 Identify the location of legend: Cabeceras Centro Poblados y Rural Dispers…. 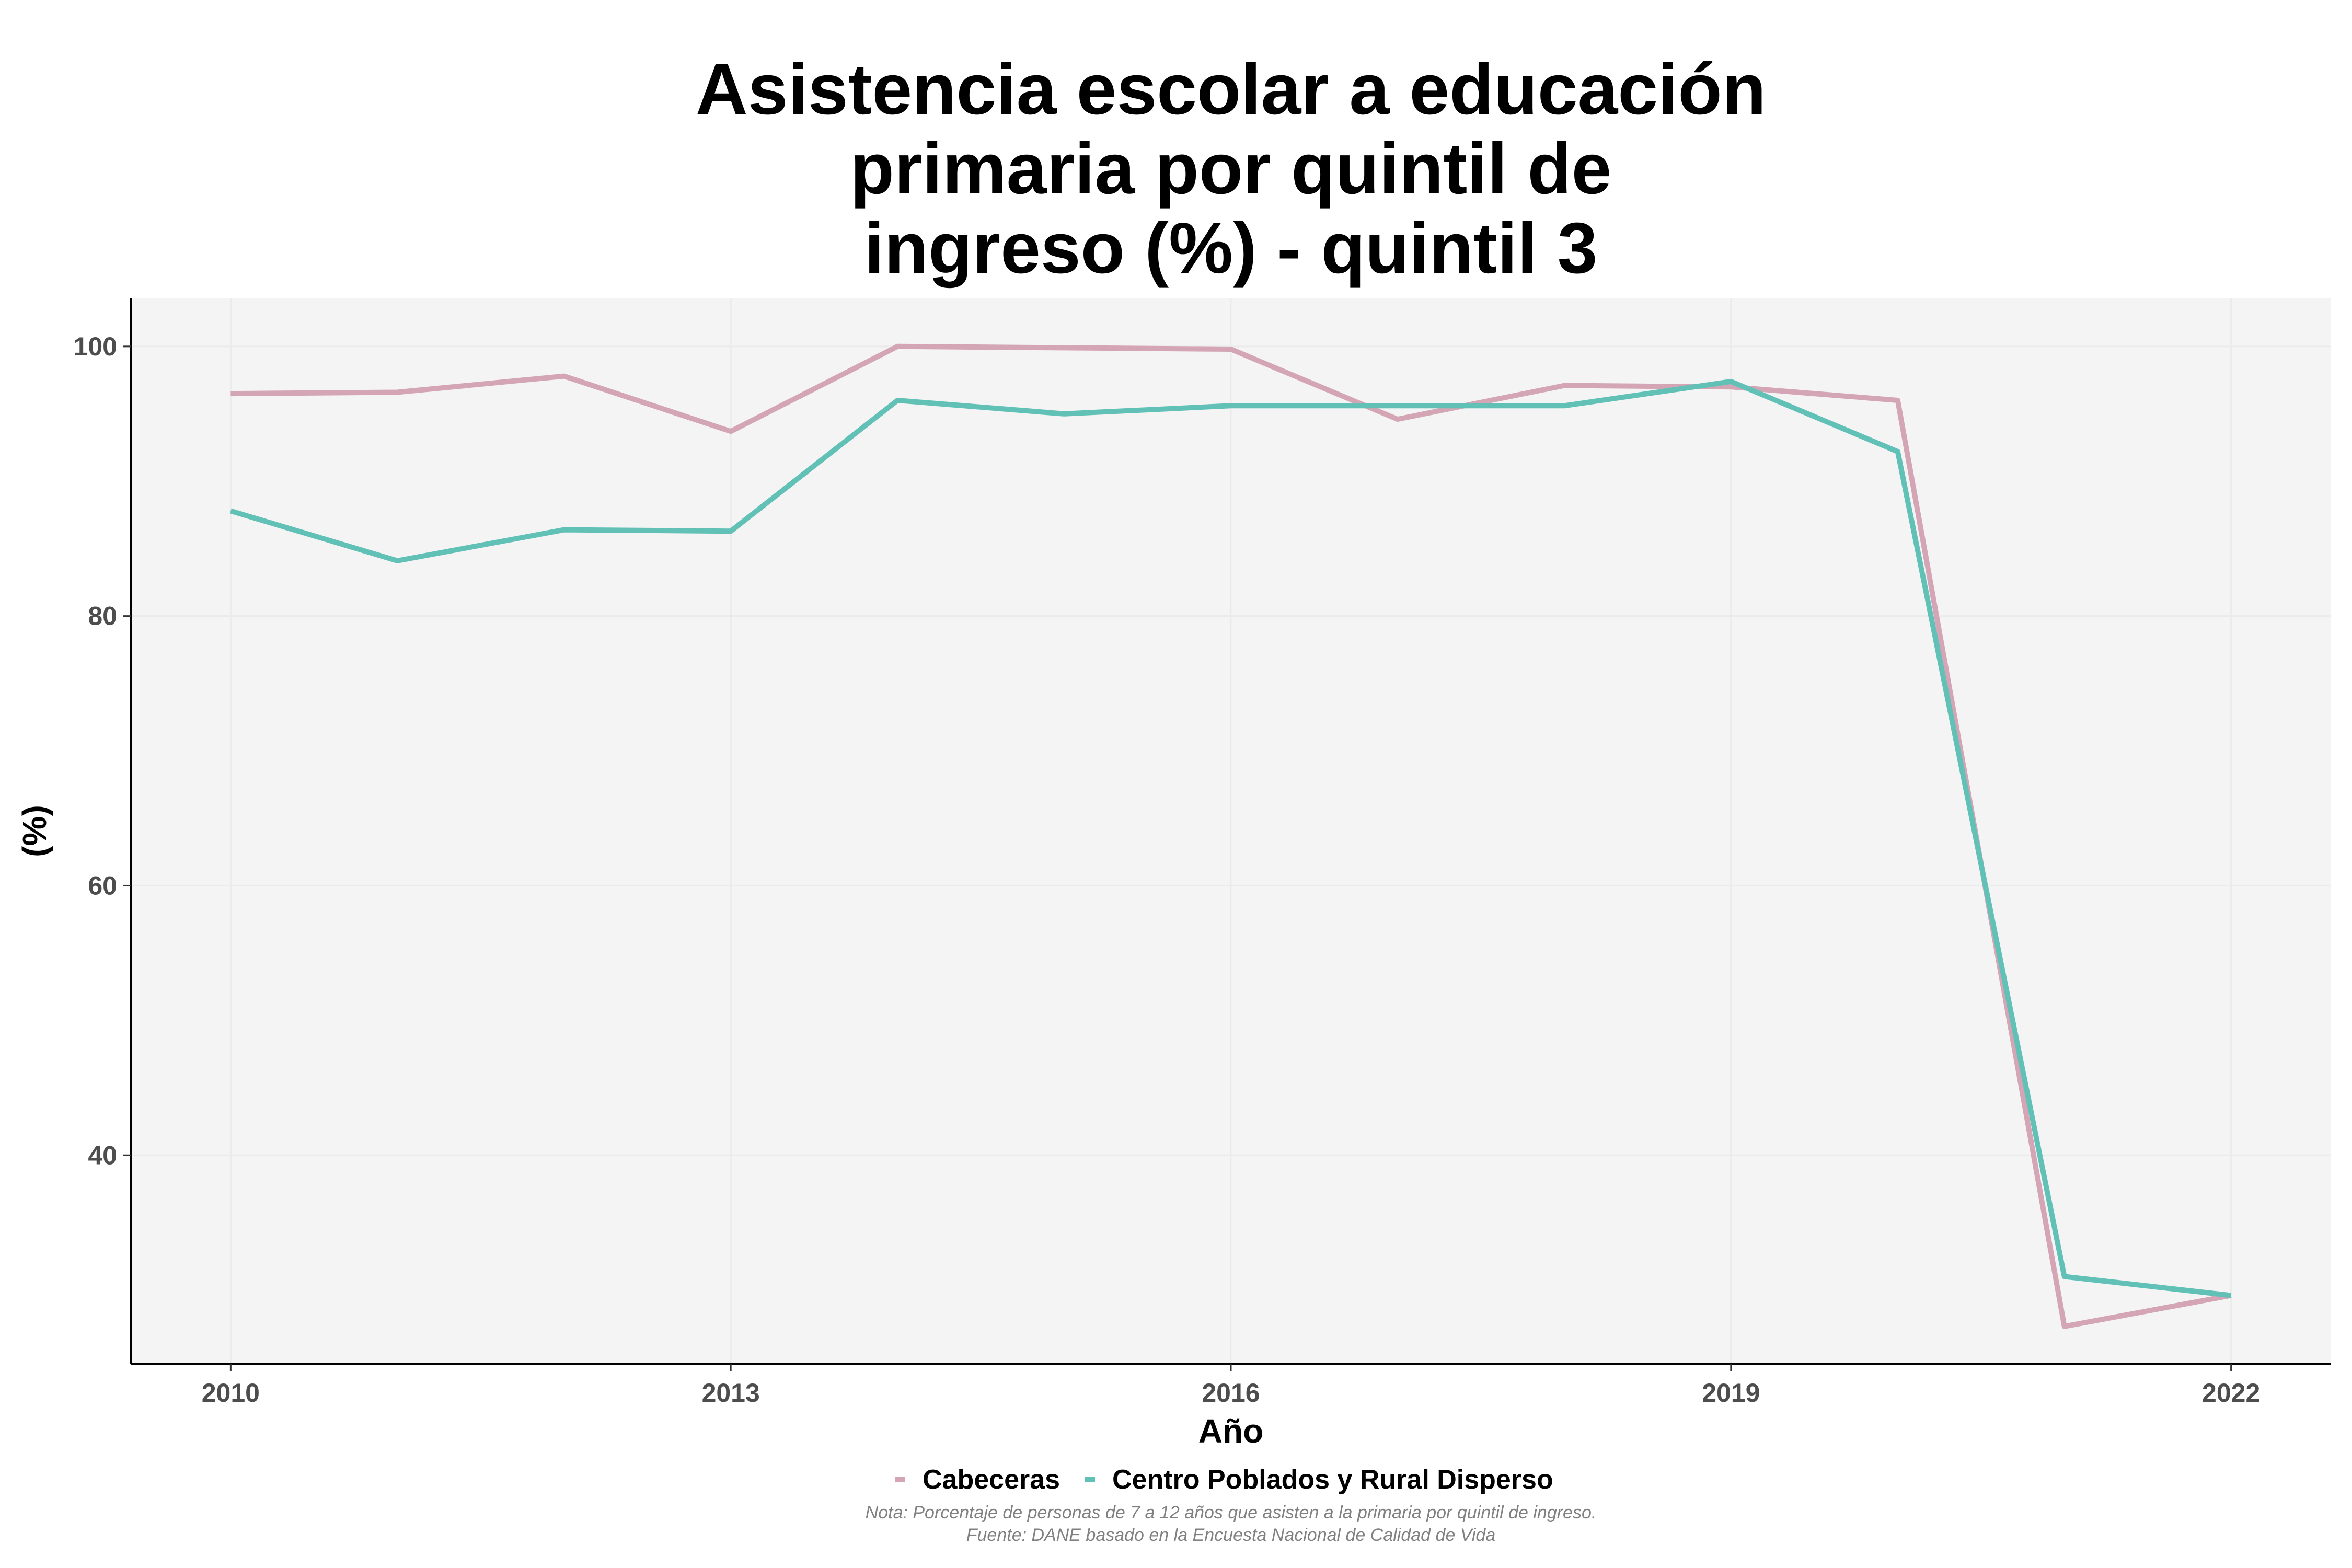
(1224, 1480).